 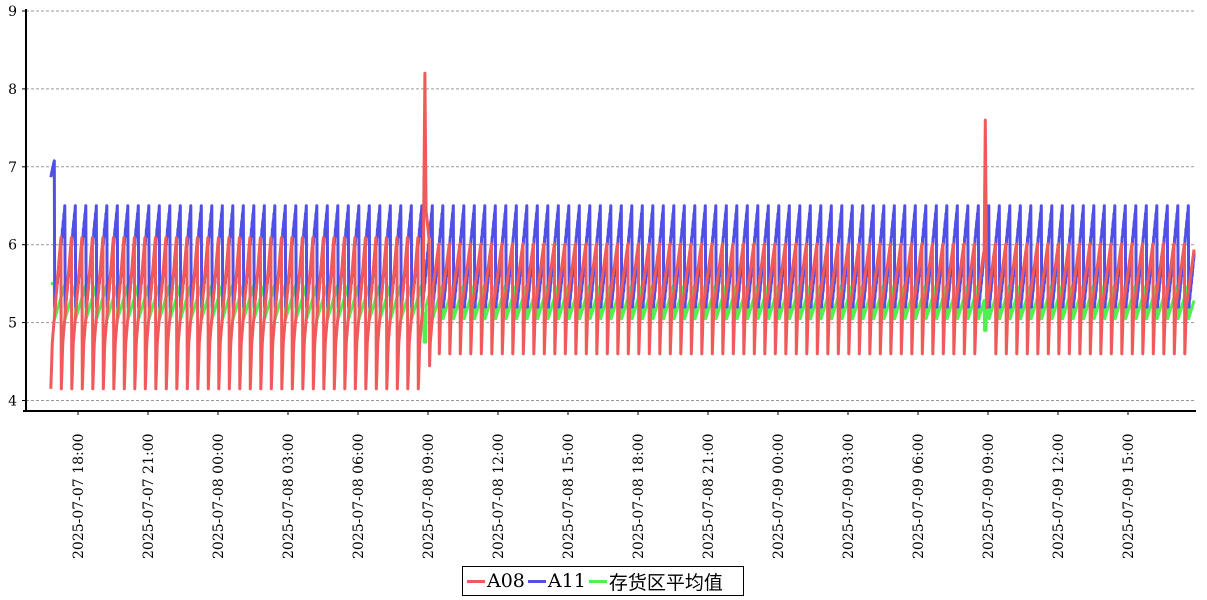 I want to click on x-tick-label: 2025-07-08 03:00, so click(x=289, y=496).